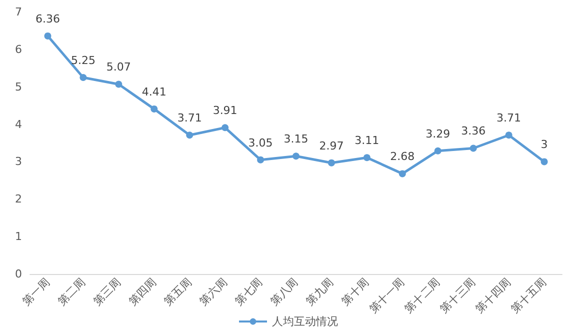 This screenshot has width=576, height=336. Describe the element at coordinates (18, 237) in the screenshot. I see `y-tick-label: 1` at that location.